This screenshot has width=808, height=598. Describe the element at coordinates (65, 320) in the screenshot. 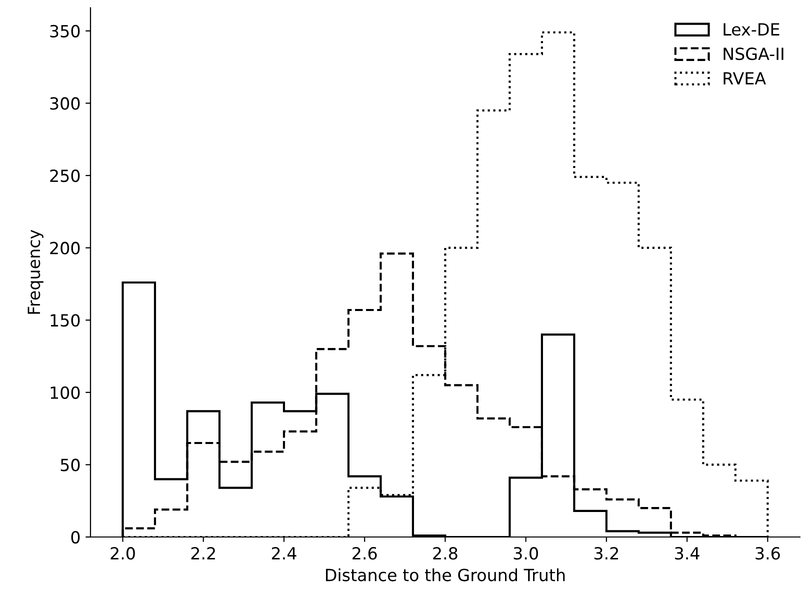

I see `y-tick-label: 150` at that location.